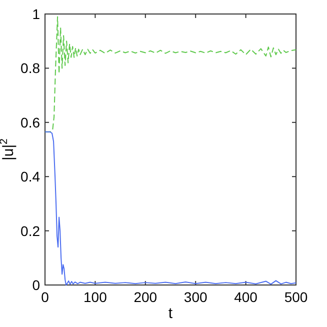  Describe the element at coordinates (36, 285) in the screenshot. I see `y-tick-label: 0` at that location.